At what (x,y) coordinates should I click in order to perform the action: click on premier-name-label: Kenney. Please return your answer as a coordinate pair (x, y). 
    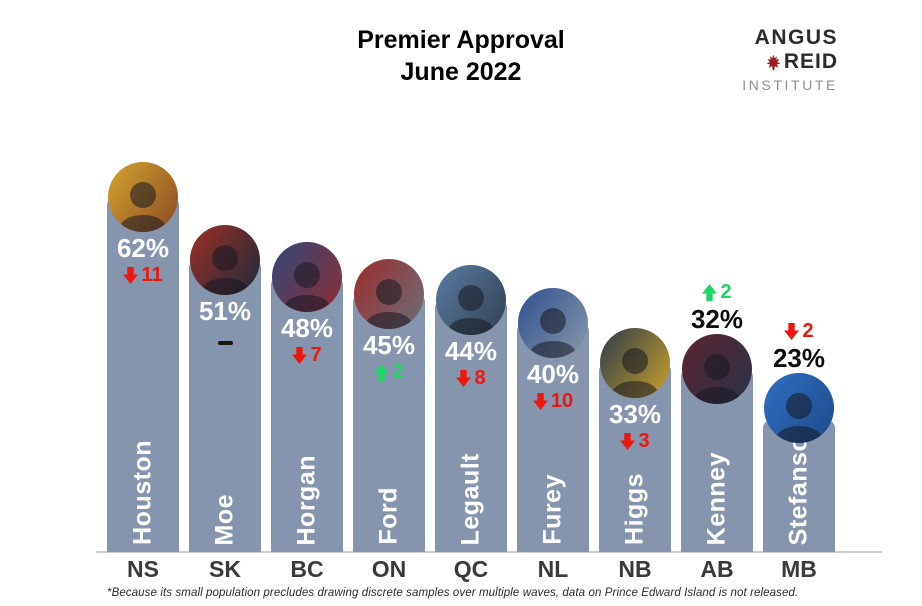
    Looking at the image, I should click on (716, 498).